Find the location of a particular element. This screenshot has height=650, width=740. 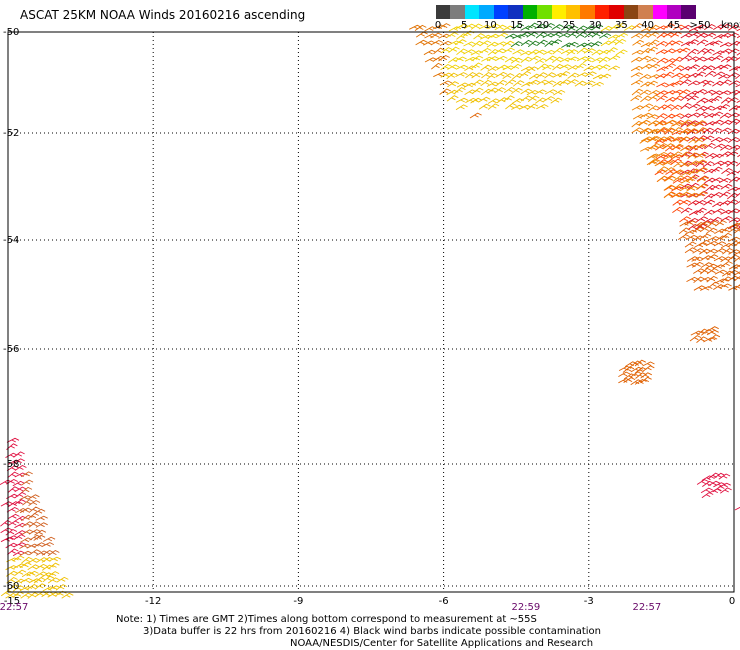

wind-speed-colorbar is located at coordinates (566, 12).